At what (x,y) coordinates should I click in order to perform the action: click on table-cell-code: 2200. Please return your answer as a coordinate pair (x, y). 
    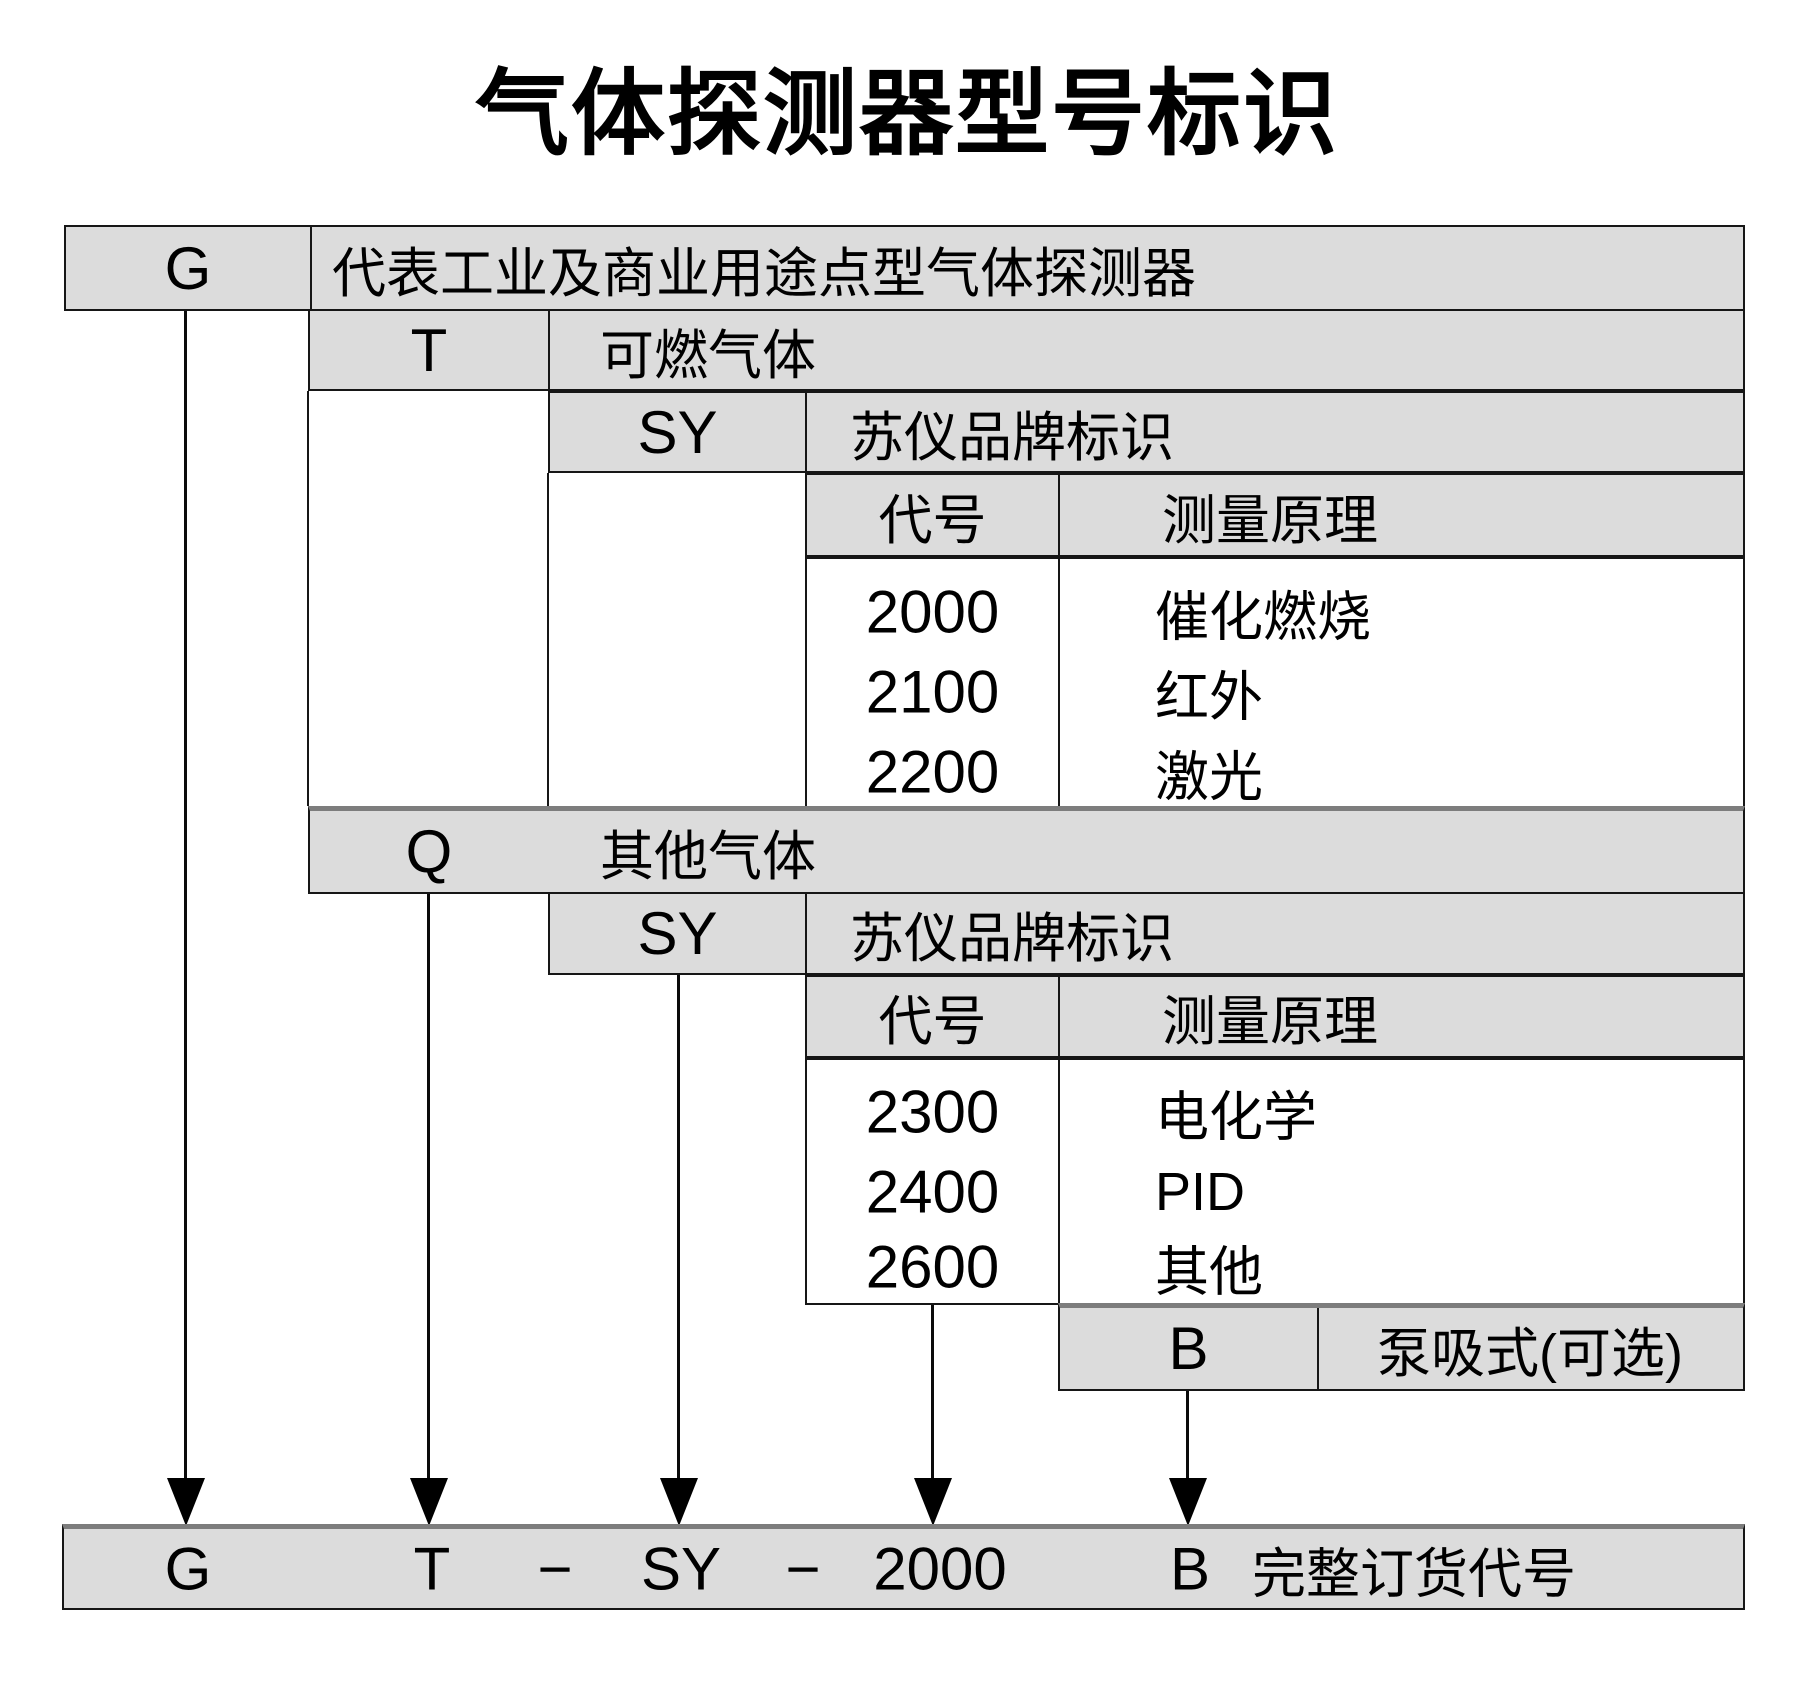
    Looking at the image, I should click on (932, 772).